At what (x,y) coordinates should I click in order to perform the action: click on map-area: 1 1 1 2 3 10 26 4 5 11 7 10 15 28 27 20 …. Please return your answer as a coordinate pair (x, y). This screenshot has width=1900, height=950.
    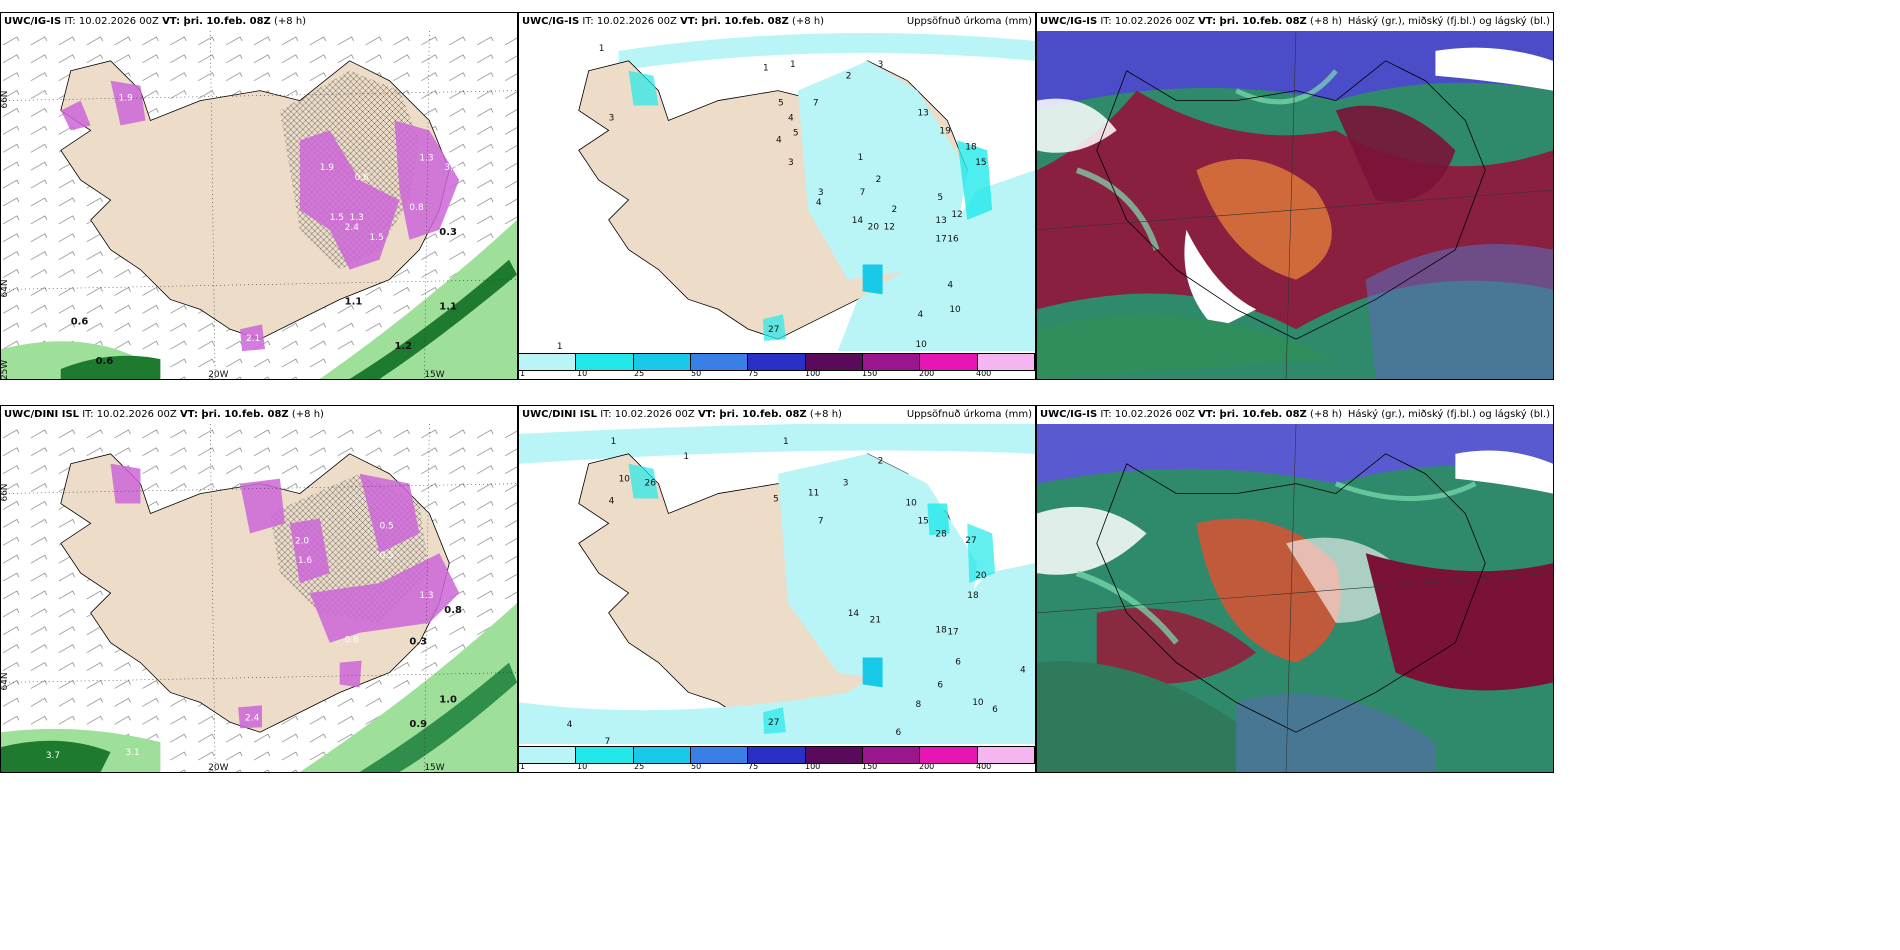
    Looking at the image, I should click on (777, 584).